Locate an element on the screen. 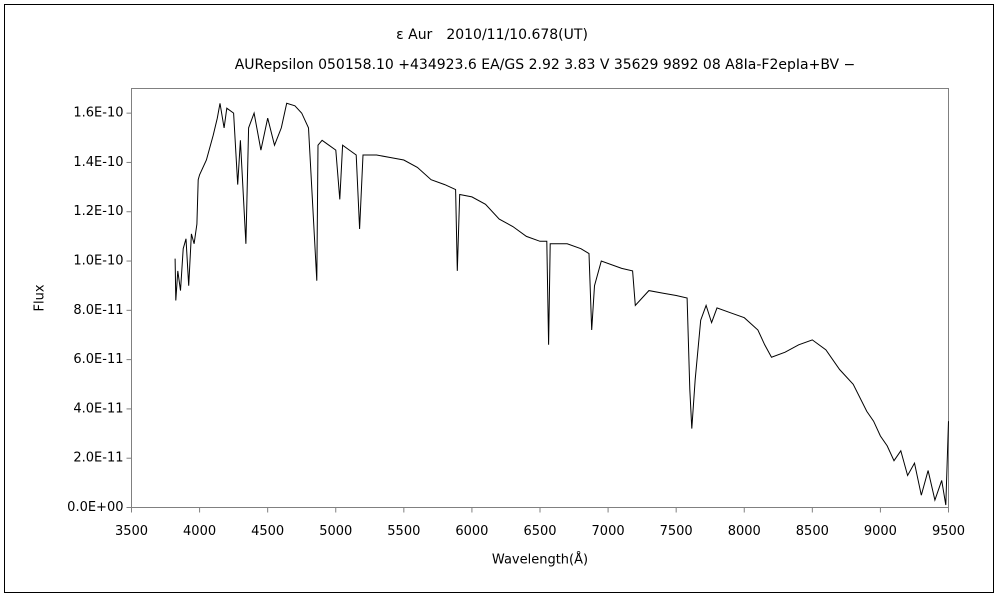 The height and width of the screenshot is (600, 1000). x-tick-label: 4000 is located at coordinates (199, 531).